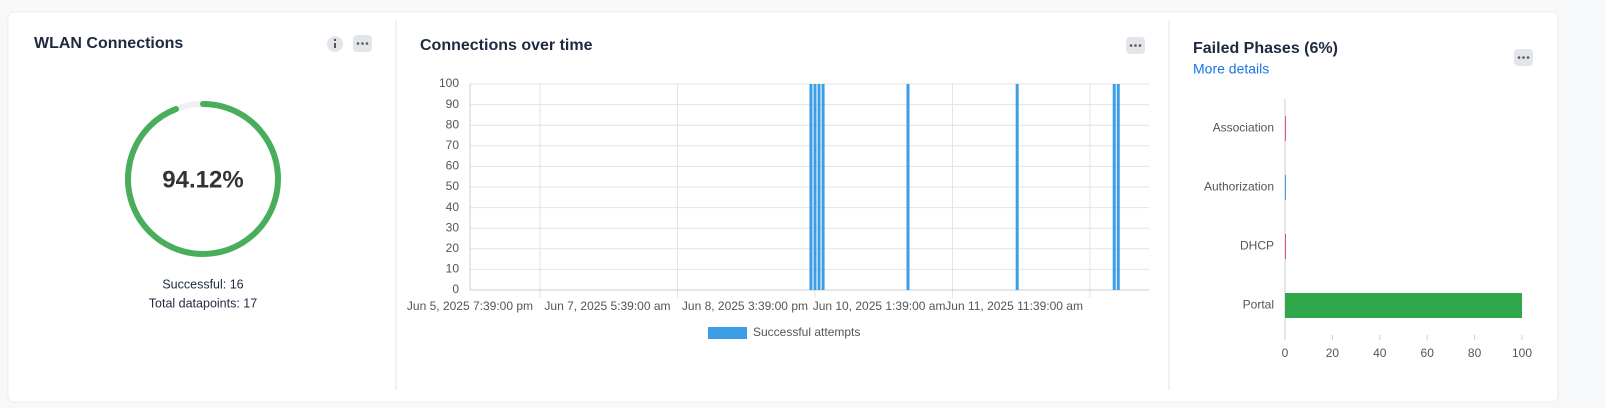 The height and width of the screenshot is (408, 1606). What do you see at coordinates (1265, 48) in the screenshot?
I see `panel-title: Failed Phases (6%)` at bounding box center [1265, 48].